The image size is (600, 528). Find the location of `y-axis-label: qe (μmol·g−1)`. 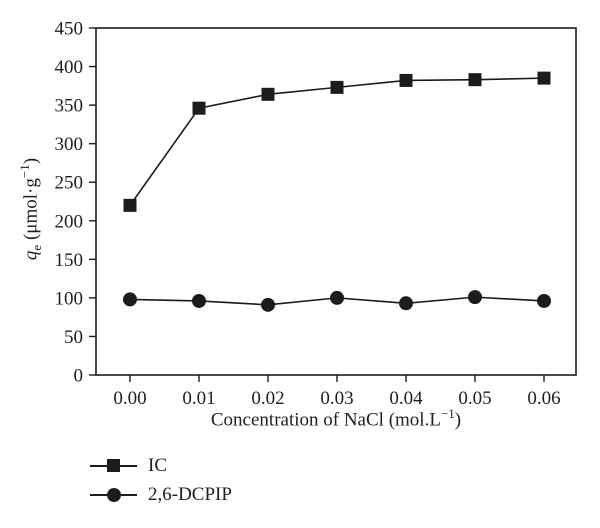

y-axis-label: qe (μmol·g−1) is located at coordinates (31, 209).